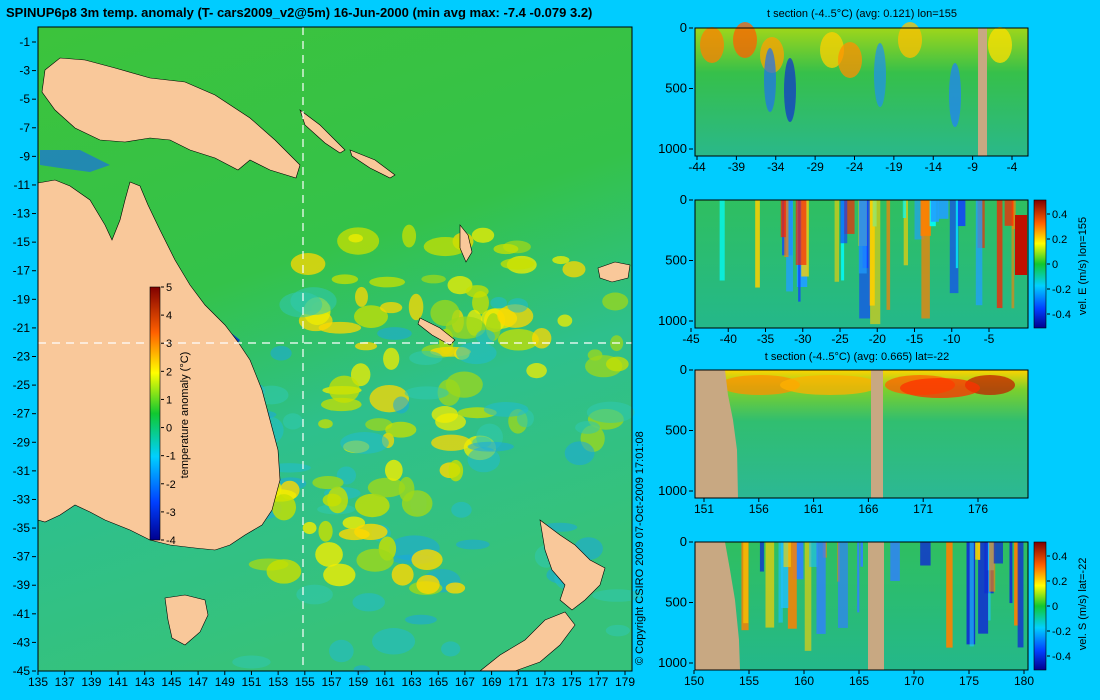 The image size is (1100, 700). Describe the element at coordinates (861, 606) in the screenshot. I see `vel-s-frame` at that location.